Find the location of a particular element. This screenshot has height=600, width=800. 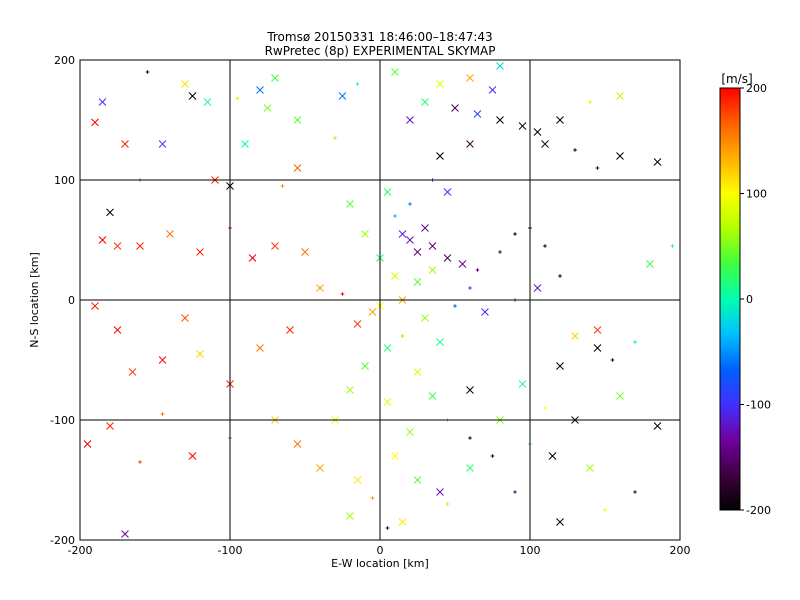

x-tick-label: 0 is located at coordinates (380, 550).